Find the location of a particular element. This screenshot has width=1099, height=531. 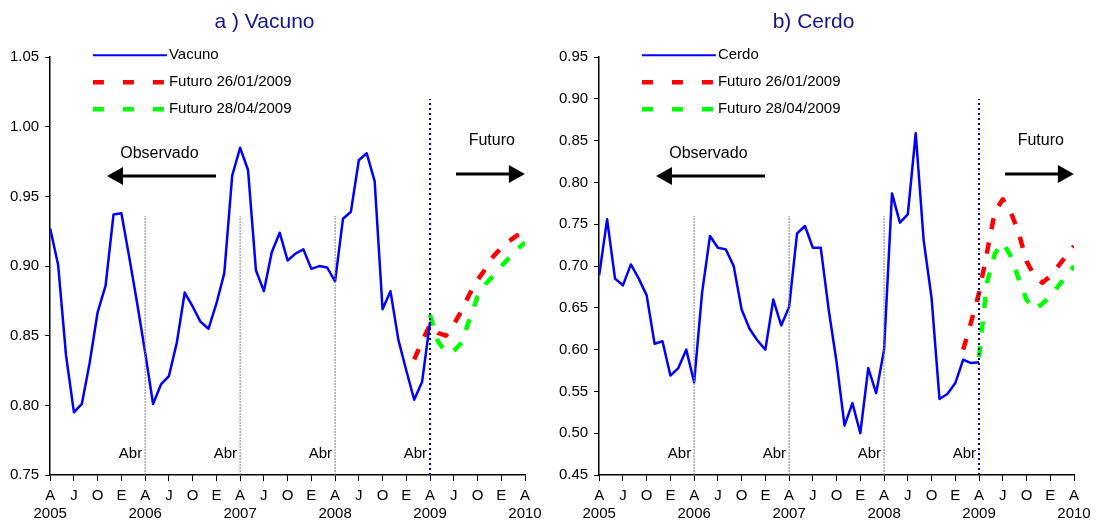

chart-title: b) Cerdo is located at coordinates (813, 21).